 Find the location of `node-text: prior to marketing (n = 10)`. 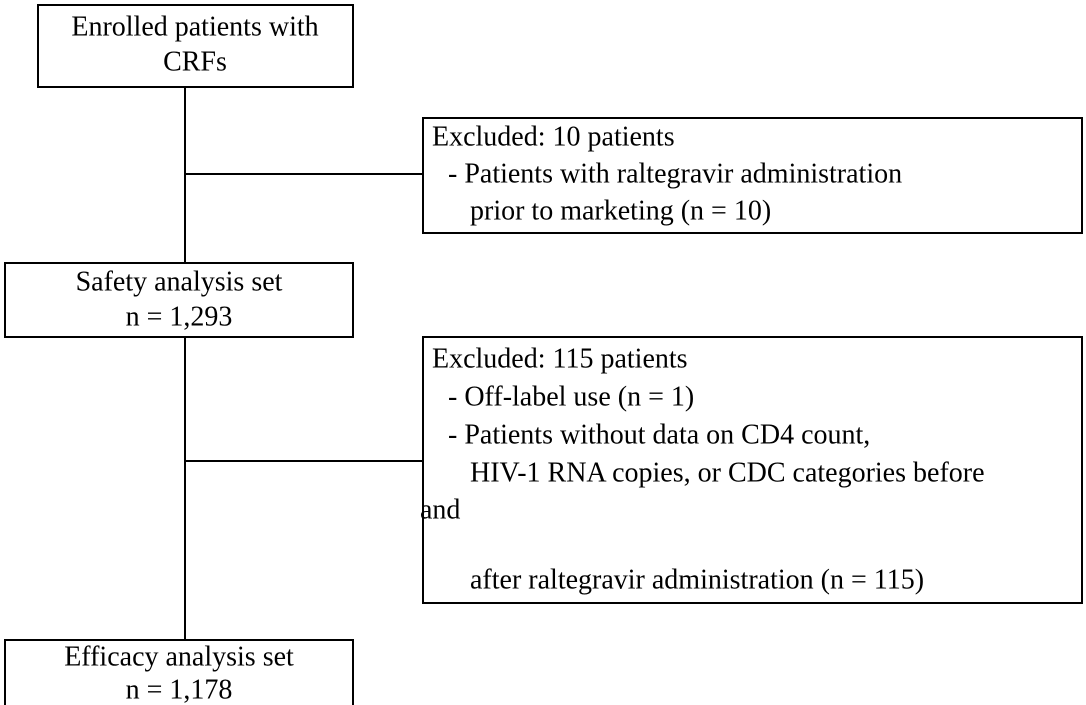

node-text: prior to marketing (n = 10) is located at coordinates (620, 210).